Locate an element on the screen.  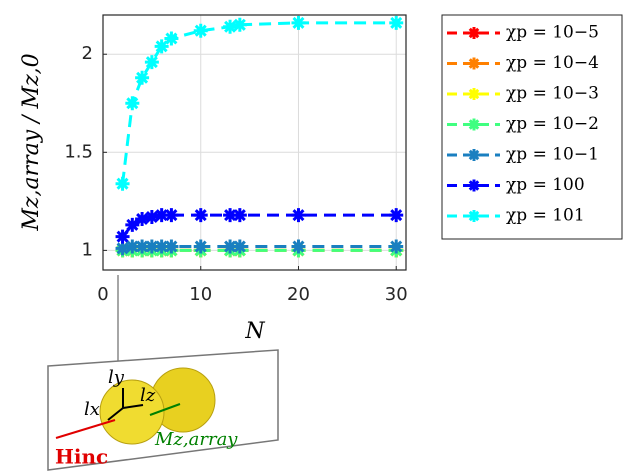
legend-label: χp = 10−5 is located at coordinates (552, 33).